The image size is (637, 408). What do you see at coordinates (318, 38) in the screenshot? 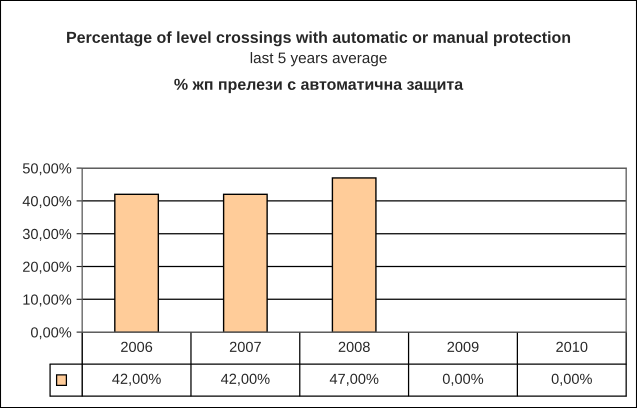
I see `chart-title: Percentage of level crossings with automatic or manual protection` at bounding box center [318, 38].